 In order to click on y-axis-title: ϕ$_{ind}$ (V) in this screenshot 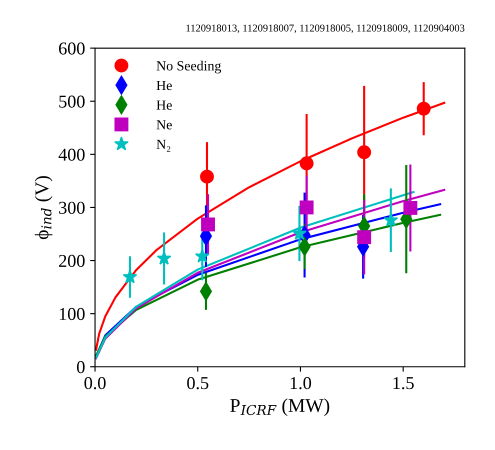, I will do `click(43, 208)`.